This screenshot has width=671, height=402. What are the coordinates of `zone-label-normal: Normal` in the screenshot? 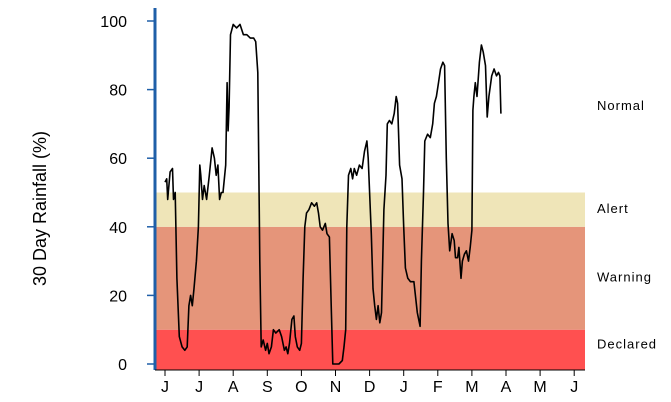 It's located at (621, 105).